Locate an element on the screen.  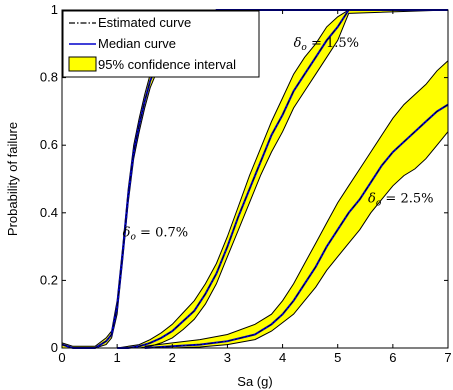
x-tick-label: 0 is located at coordinates (61, 357).